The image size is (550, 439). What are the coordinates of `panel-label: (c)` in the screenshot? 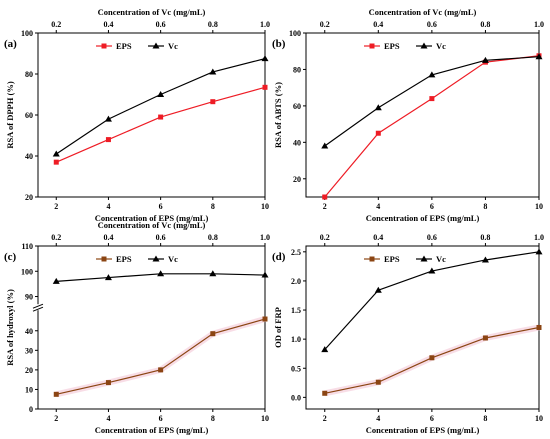 It's located at (10, 257).